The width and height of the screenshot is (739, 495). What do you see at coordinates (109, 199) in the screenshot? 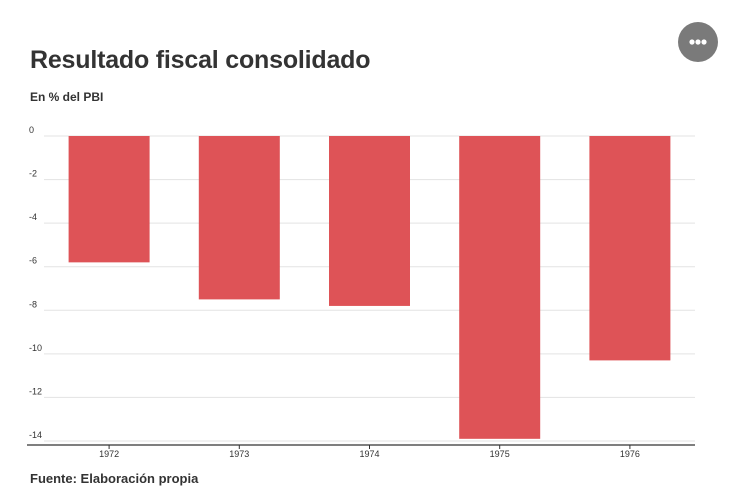
I see `bar-1972` at bounding box center [109, 199].